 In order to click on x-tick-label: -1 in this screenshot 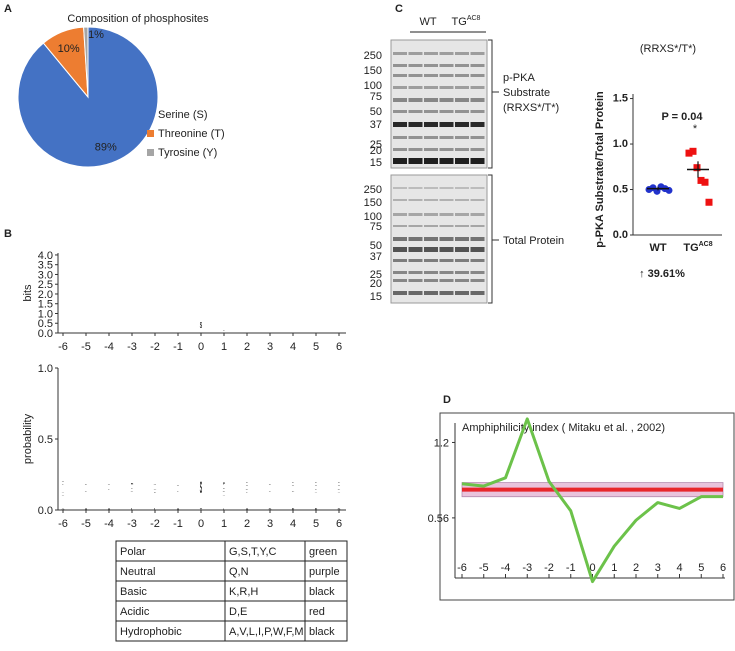, I will do `click(571, 568)`.